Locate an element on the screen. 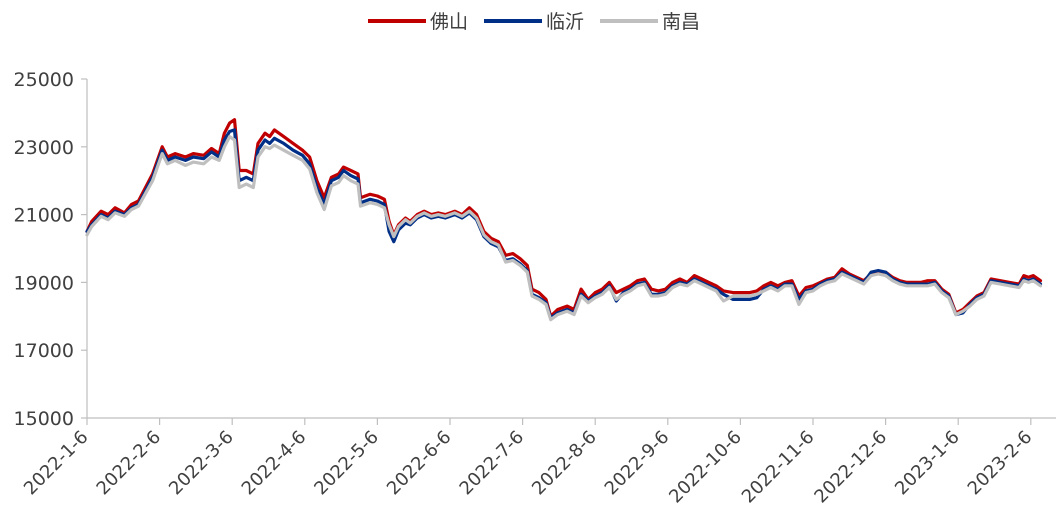 Image resolution: width=1059 pixels, height=531 pixels. x-tick-label: 2022-1-6 is located at coordinates (56, 463).